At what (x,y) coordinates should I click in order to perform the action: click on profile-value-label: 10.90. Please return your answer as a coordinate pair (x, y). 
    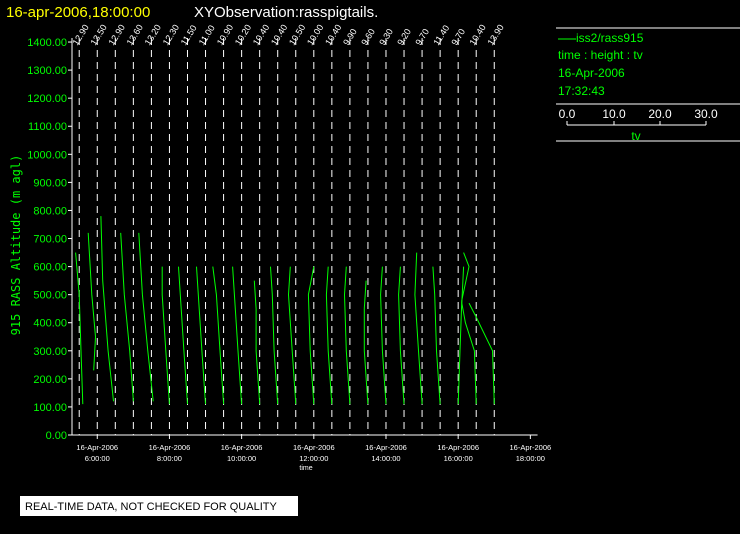
    Looking at the image, I should click on (225, 35).